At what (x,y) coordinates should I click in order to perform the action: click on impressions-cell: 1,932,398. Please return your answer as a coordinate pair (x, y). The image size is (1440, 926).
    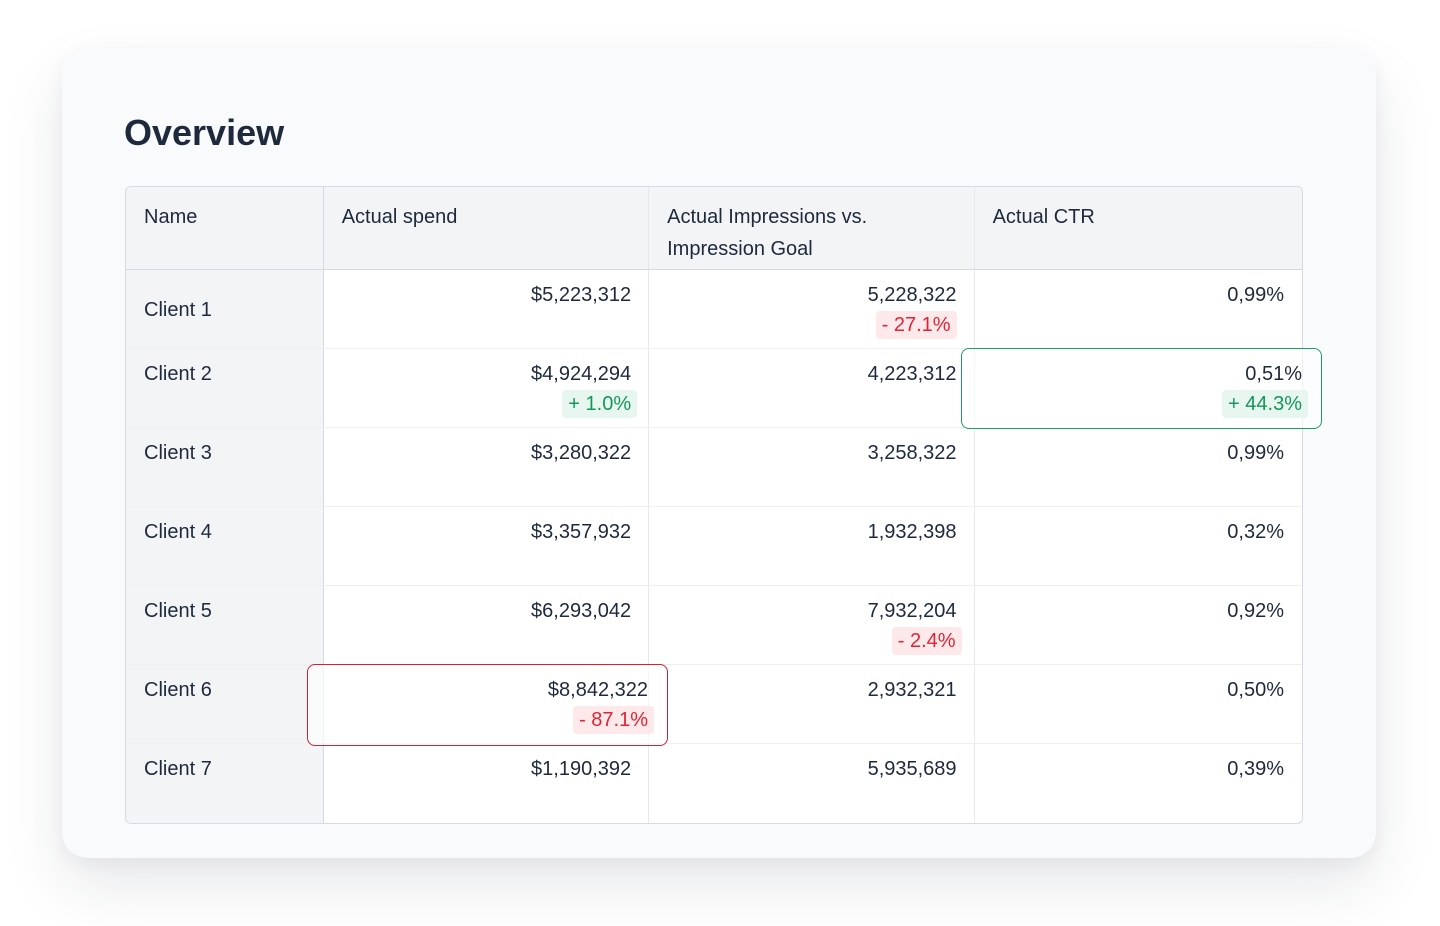
    Looking at the image, I should click on (812, 546).